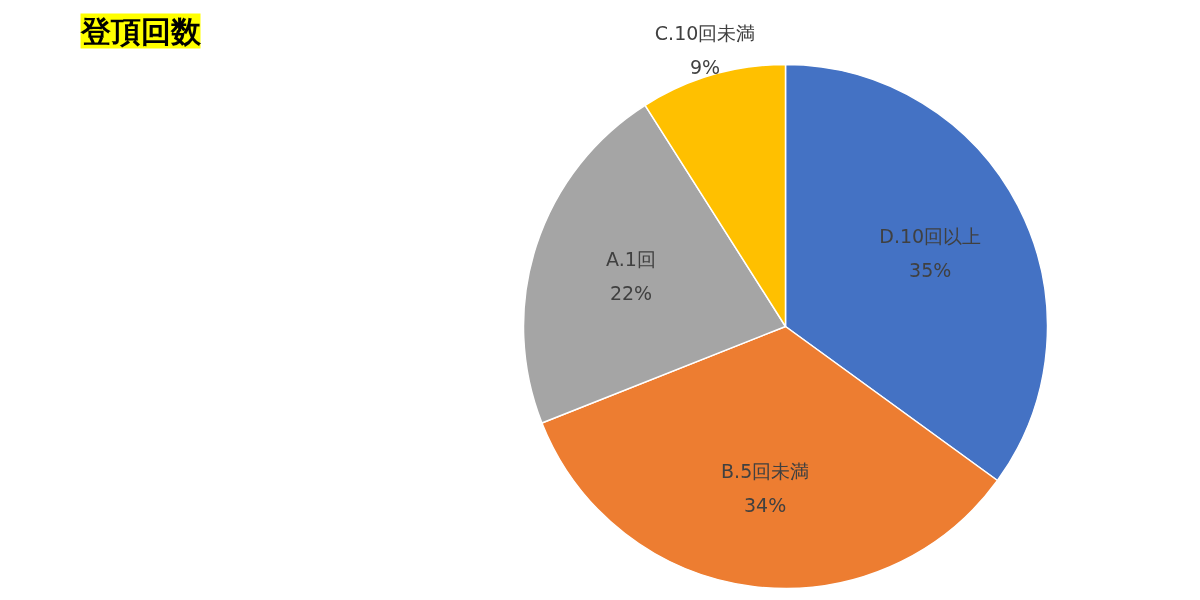 Image resolution: width=1200 pixels, height=600 pixels. Describe the element at coordinates (930, 235) in the screenshot. I see `slice-label: D.10回以上` at that location.